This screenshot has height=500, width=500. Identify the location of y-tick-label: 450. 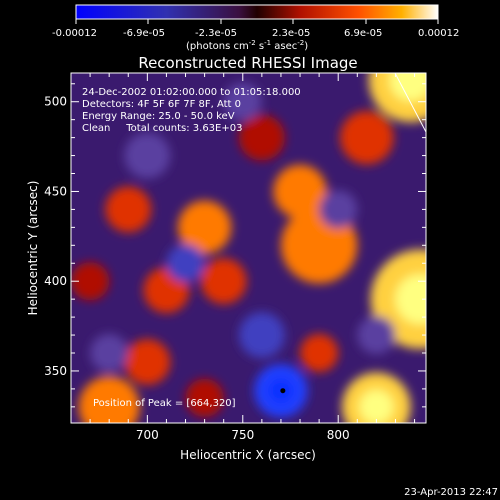
(55, 191).